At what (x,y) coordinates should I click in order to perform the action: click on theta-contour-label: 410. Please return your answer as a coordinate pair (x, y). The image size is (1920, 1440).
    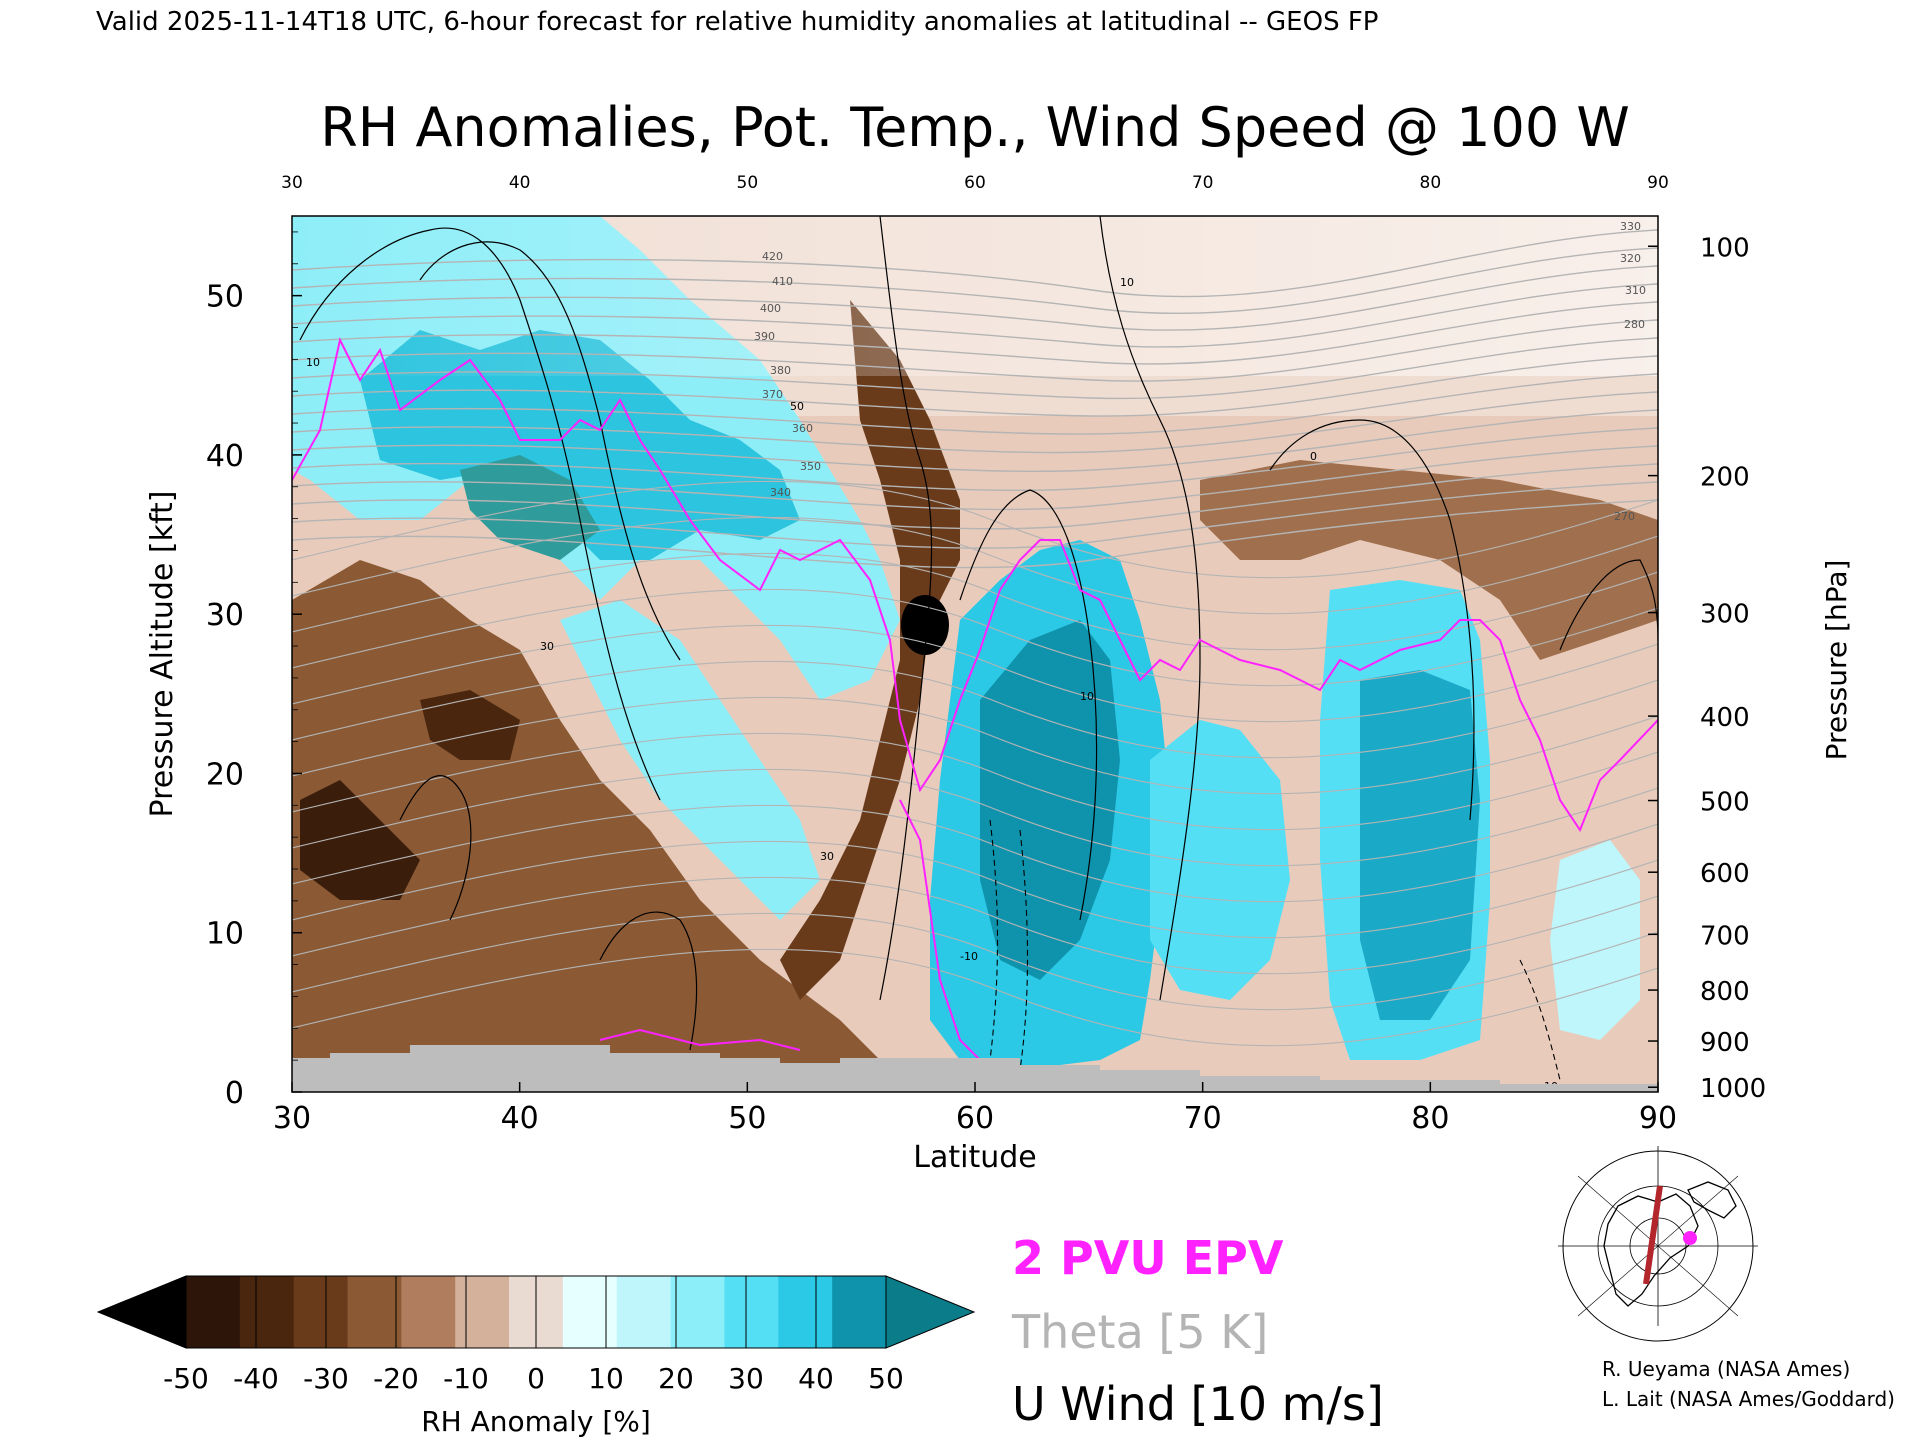
    Looking at the image, I should click on (782, 281).